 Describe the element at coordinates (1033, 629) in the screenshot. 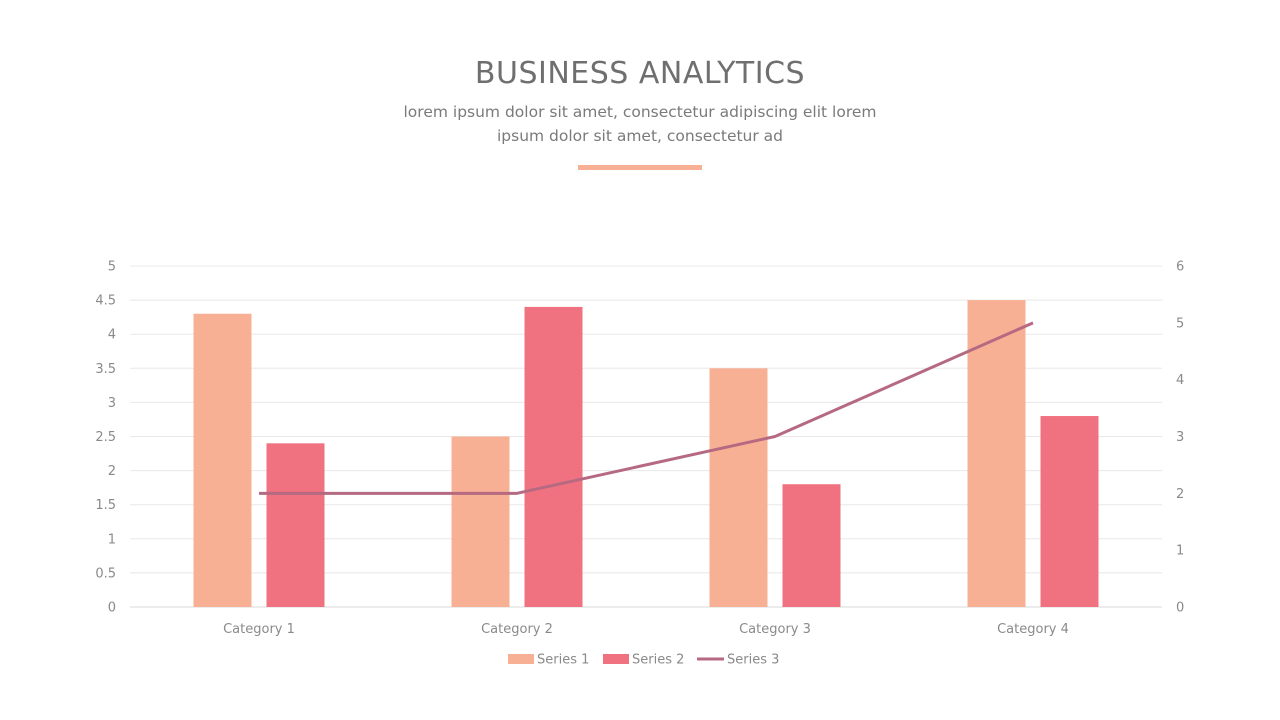

I see `x-category-label: Category 4` at that location.